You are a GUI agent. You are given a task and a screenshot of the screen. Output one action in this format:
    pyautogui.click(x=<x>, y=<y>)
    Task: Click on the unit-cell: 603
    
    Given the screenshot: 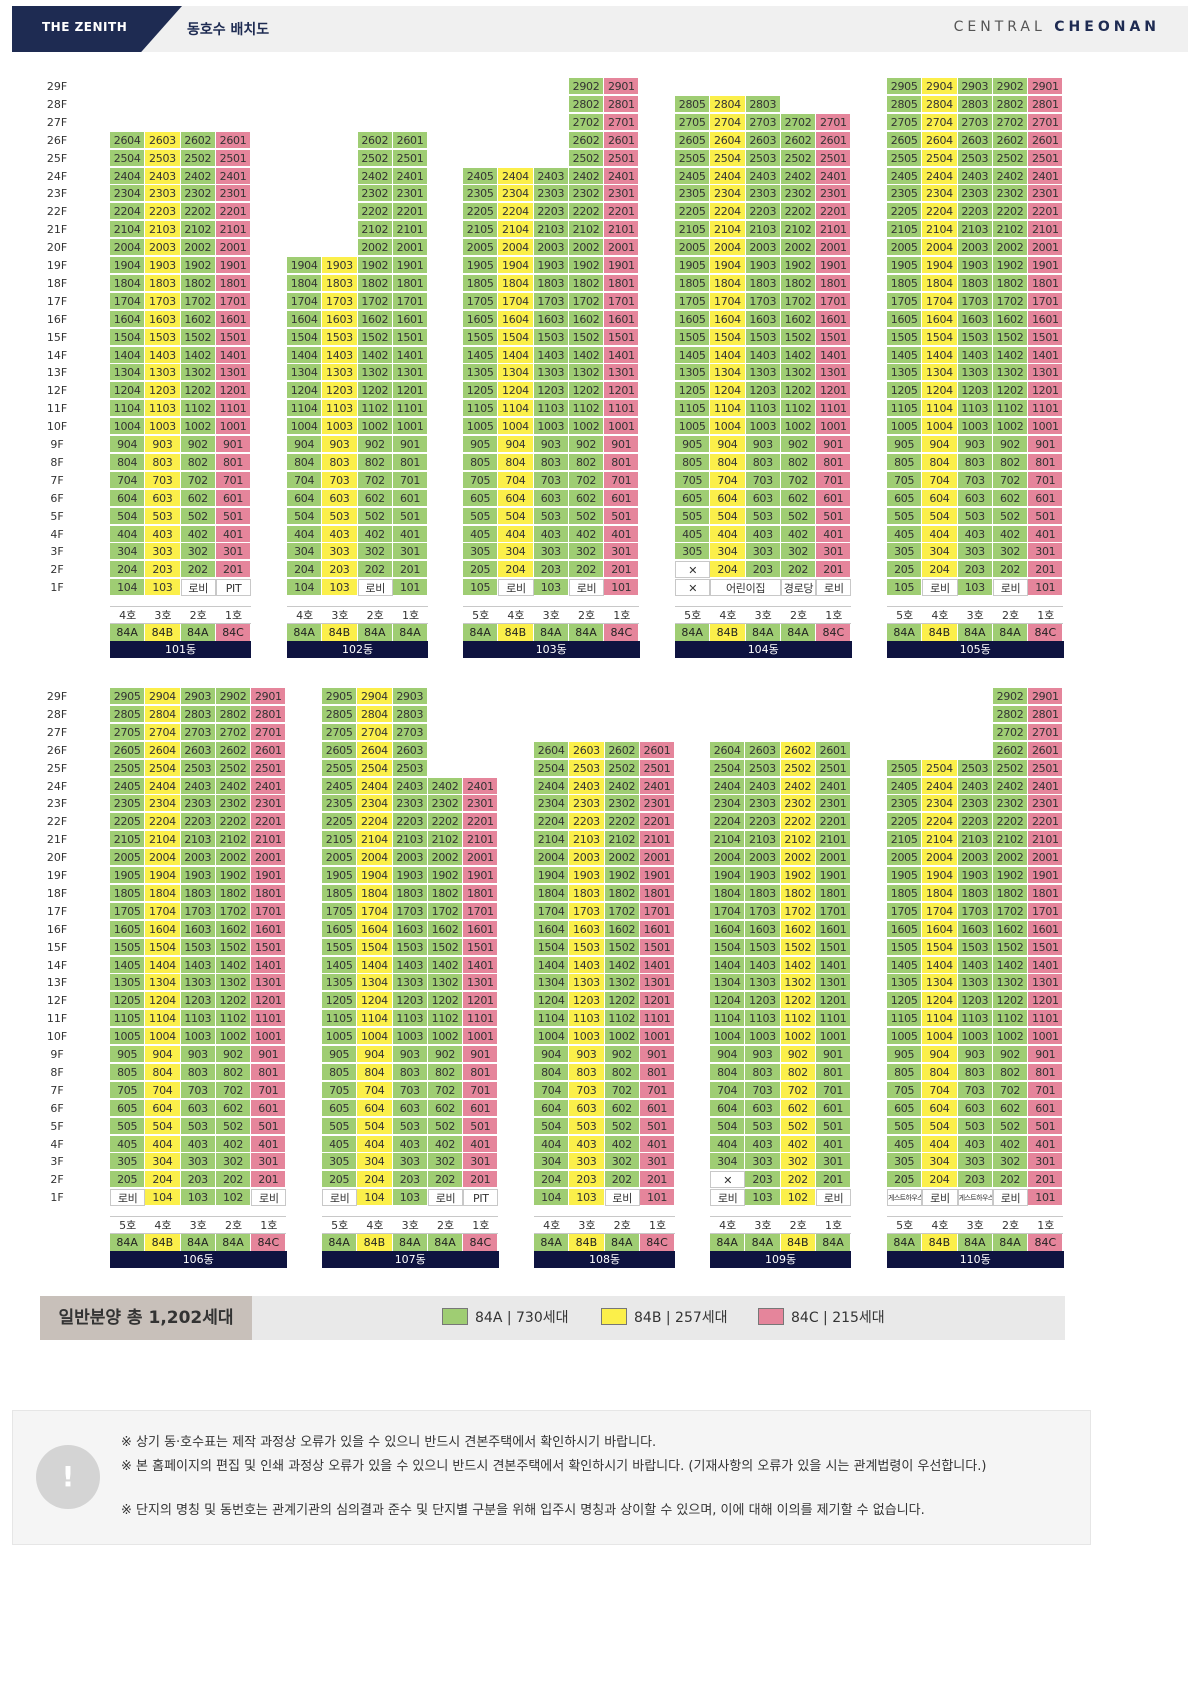 What is the action you would take?
    pyautogui.click(x=763, y=1108)
    